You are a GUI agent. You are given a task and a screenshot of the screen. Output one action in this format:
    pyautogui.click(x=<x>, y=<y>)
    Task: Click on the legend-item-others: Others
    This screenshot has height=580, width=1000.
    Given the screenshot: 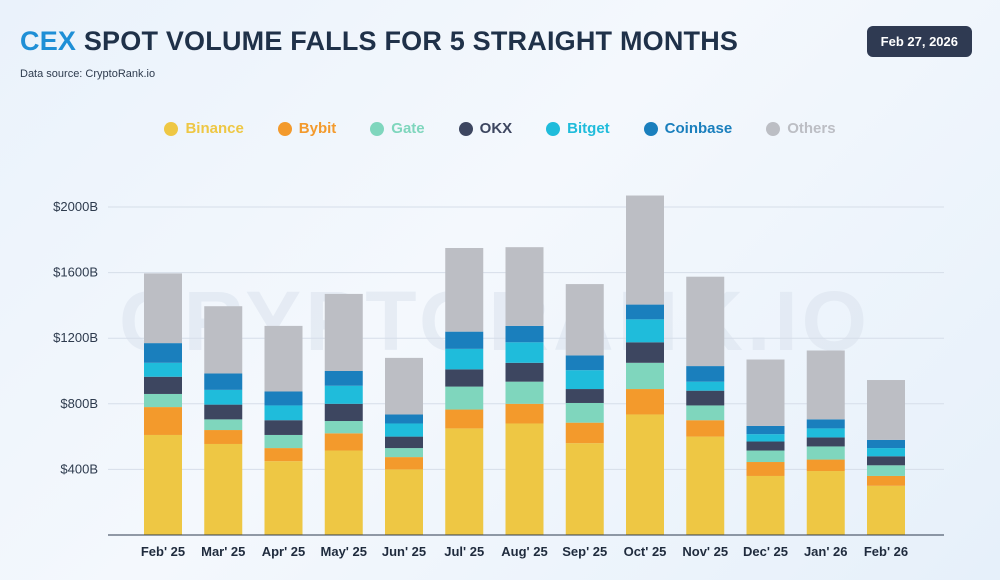 What is the action you would take?
    pyautogui.click(x=801, y=128)
    